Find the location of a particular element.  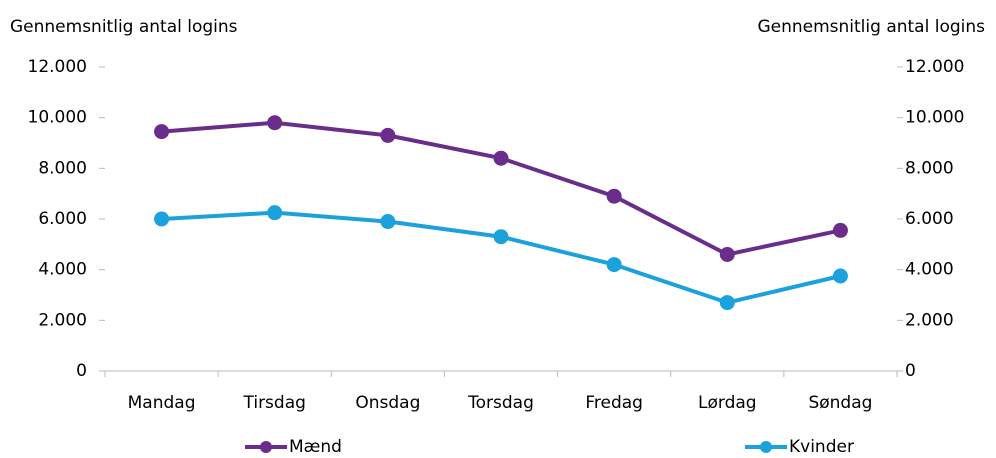

series-line is located at coordinates (501, 257).